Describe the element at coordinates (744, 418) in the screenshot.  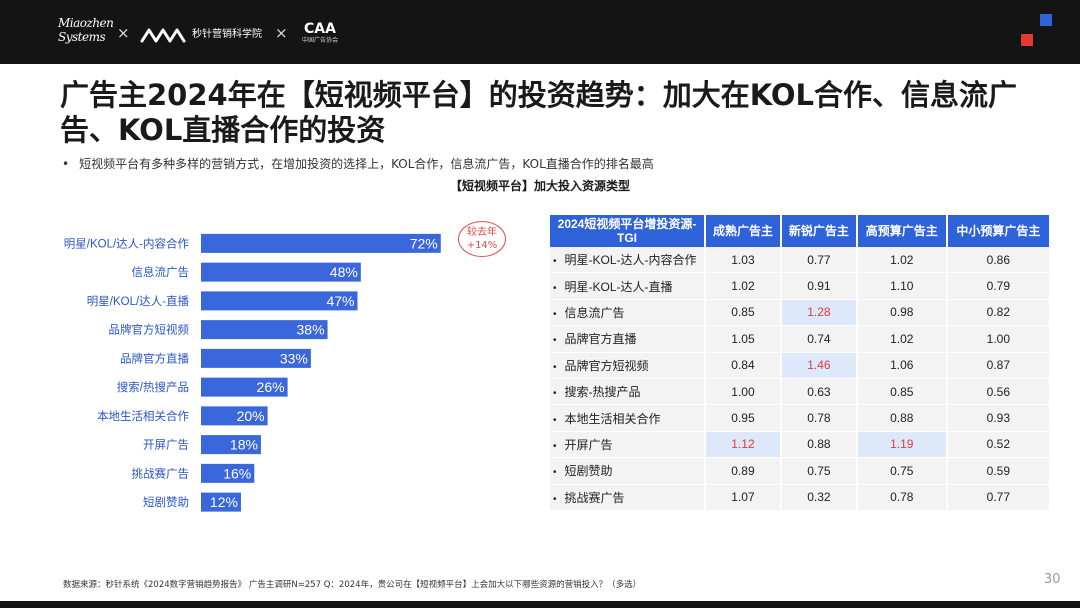
I see `table-cell: 0.95` at that location.